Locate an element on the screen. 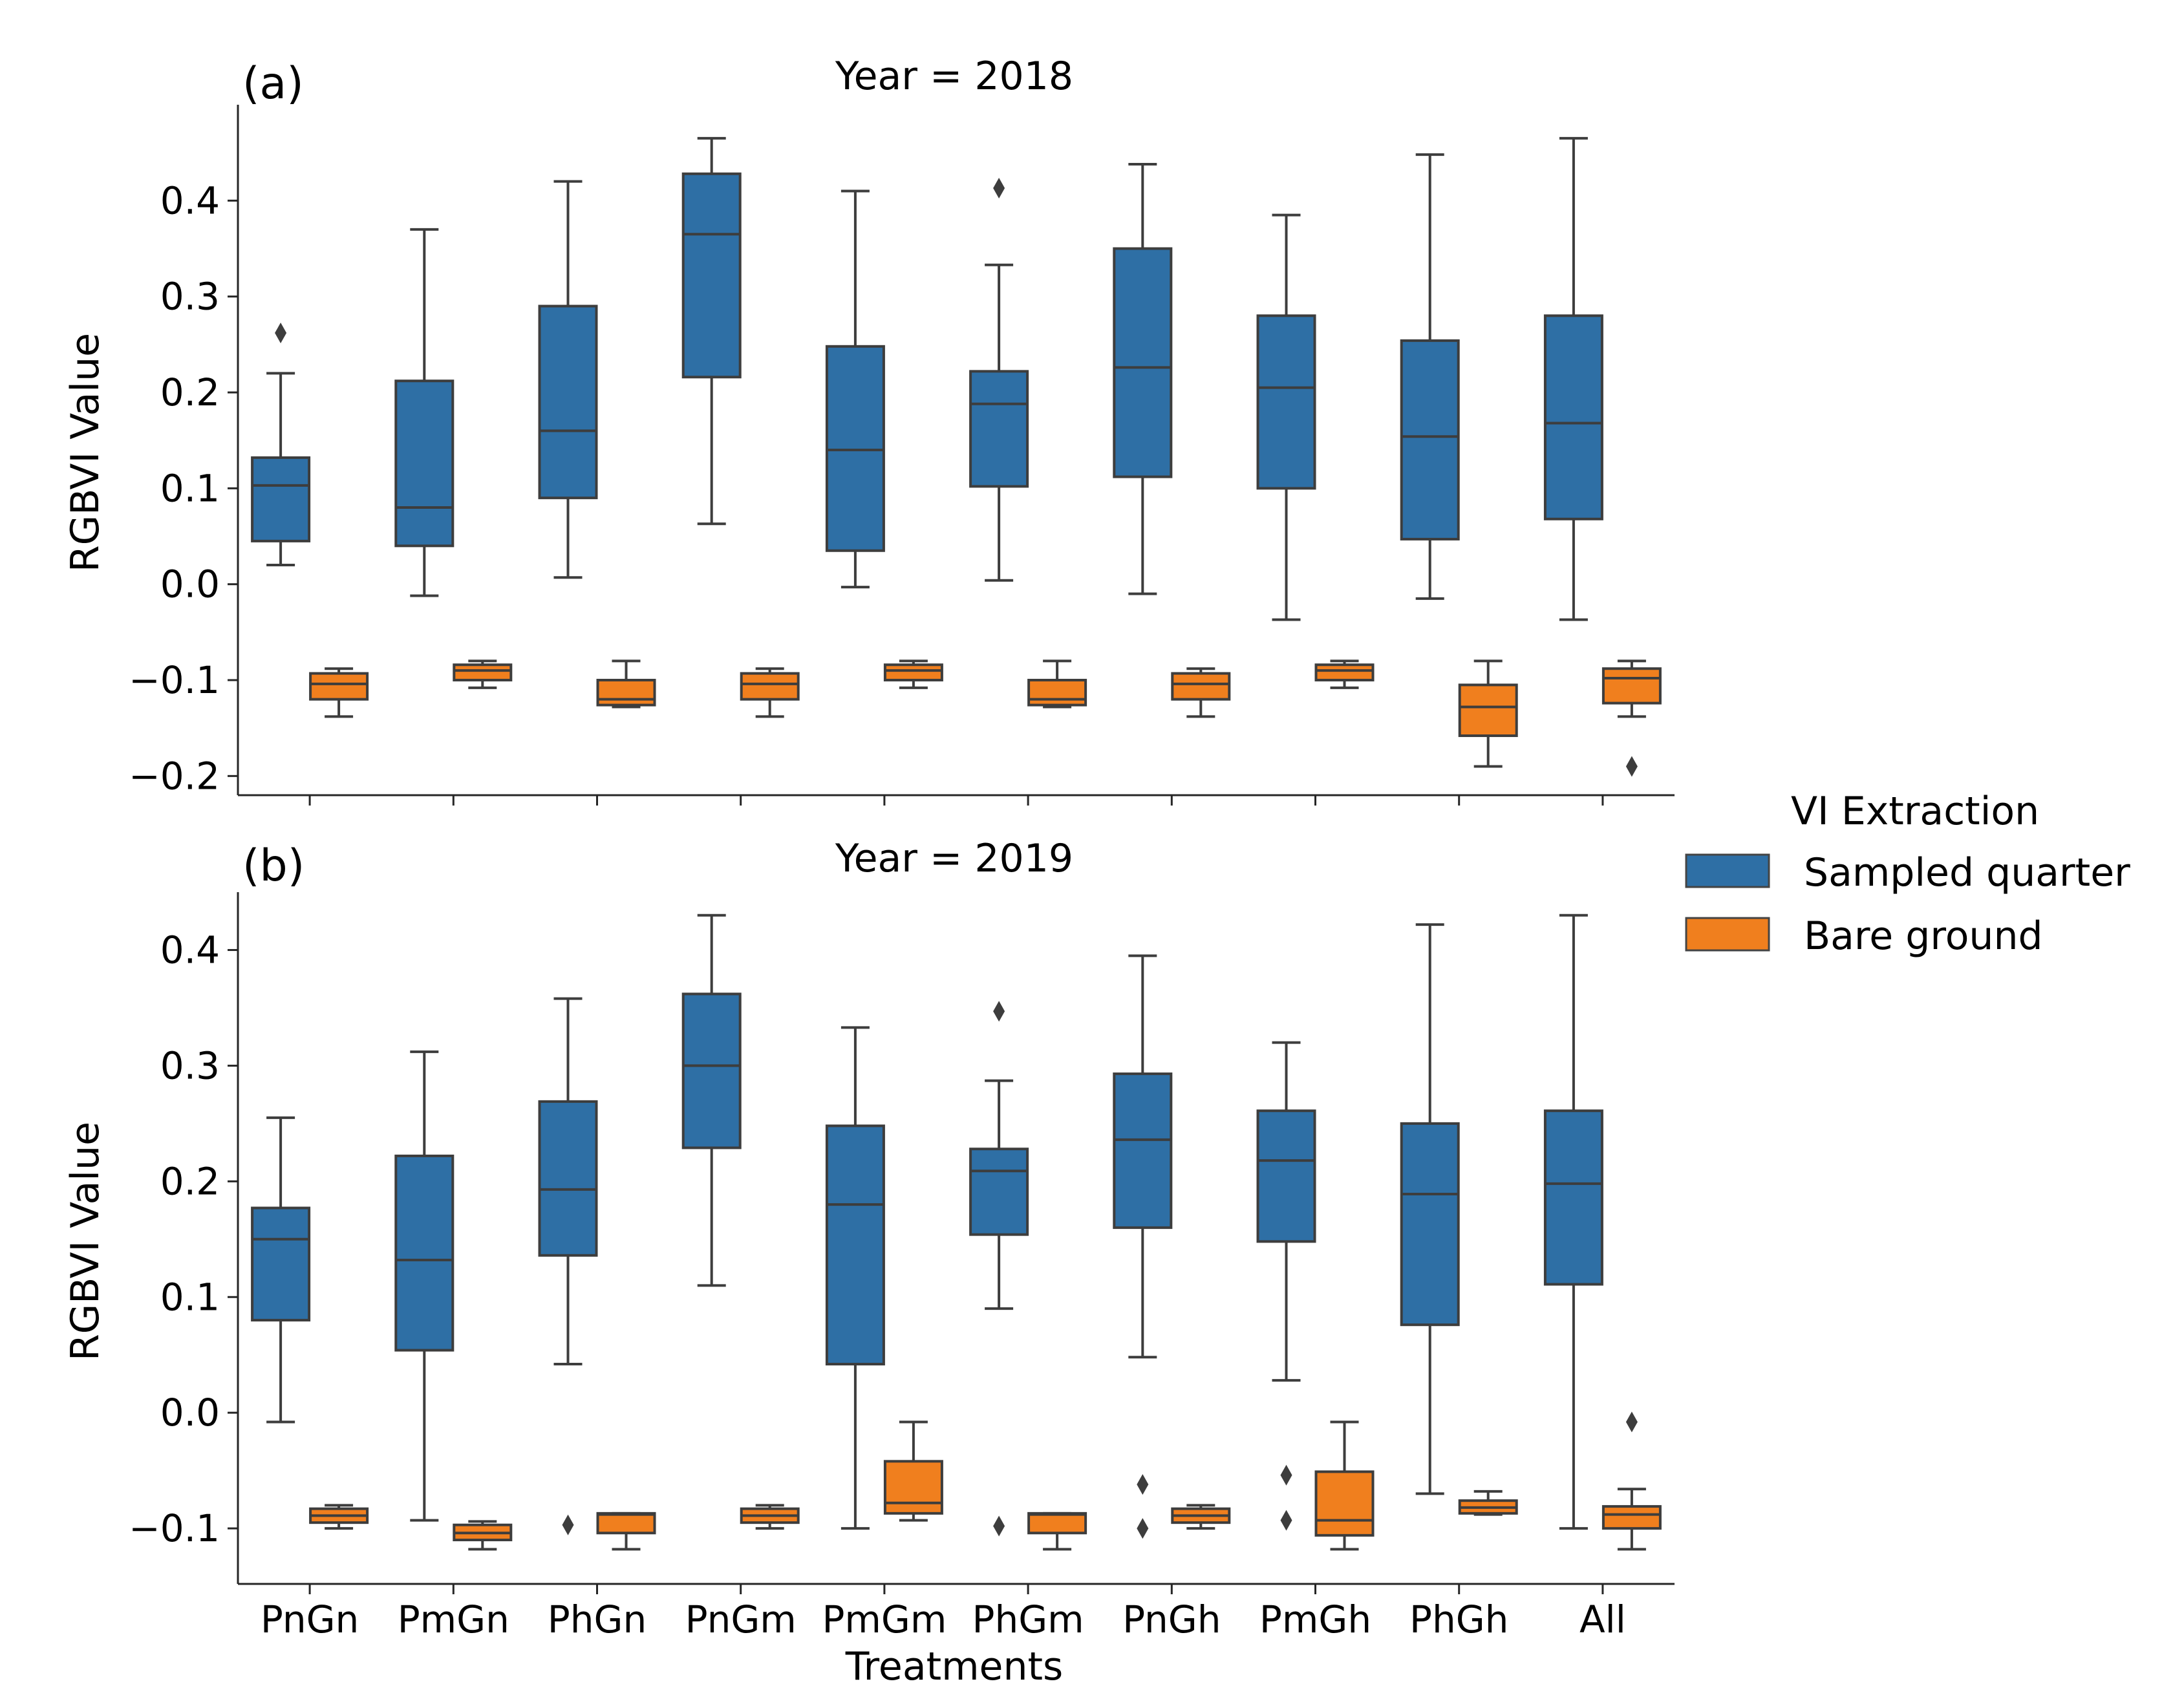 Image resolution: width=2184 pixels, height=1688 pixels. y-tick-label: 0.4 is located at coordinates (190, 200).